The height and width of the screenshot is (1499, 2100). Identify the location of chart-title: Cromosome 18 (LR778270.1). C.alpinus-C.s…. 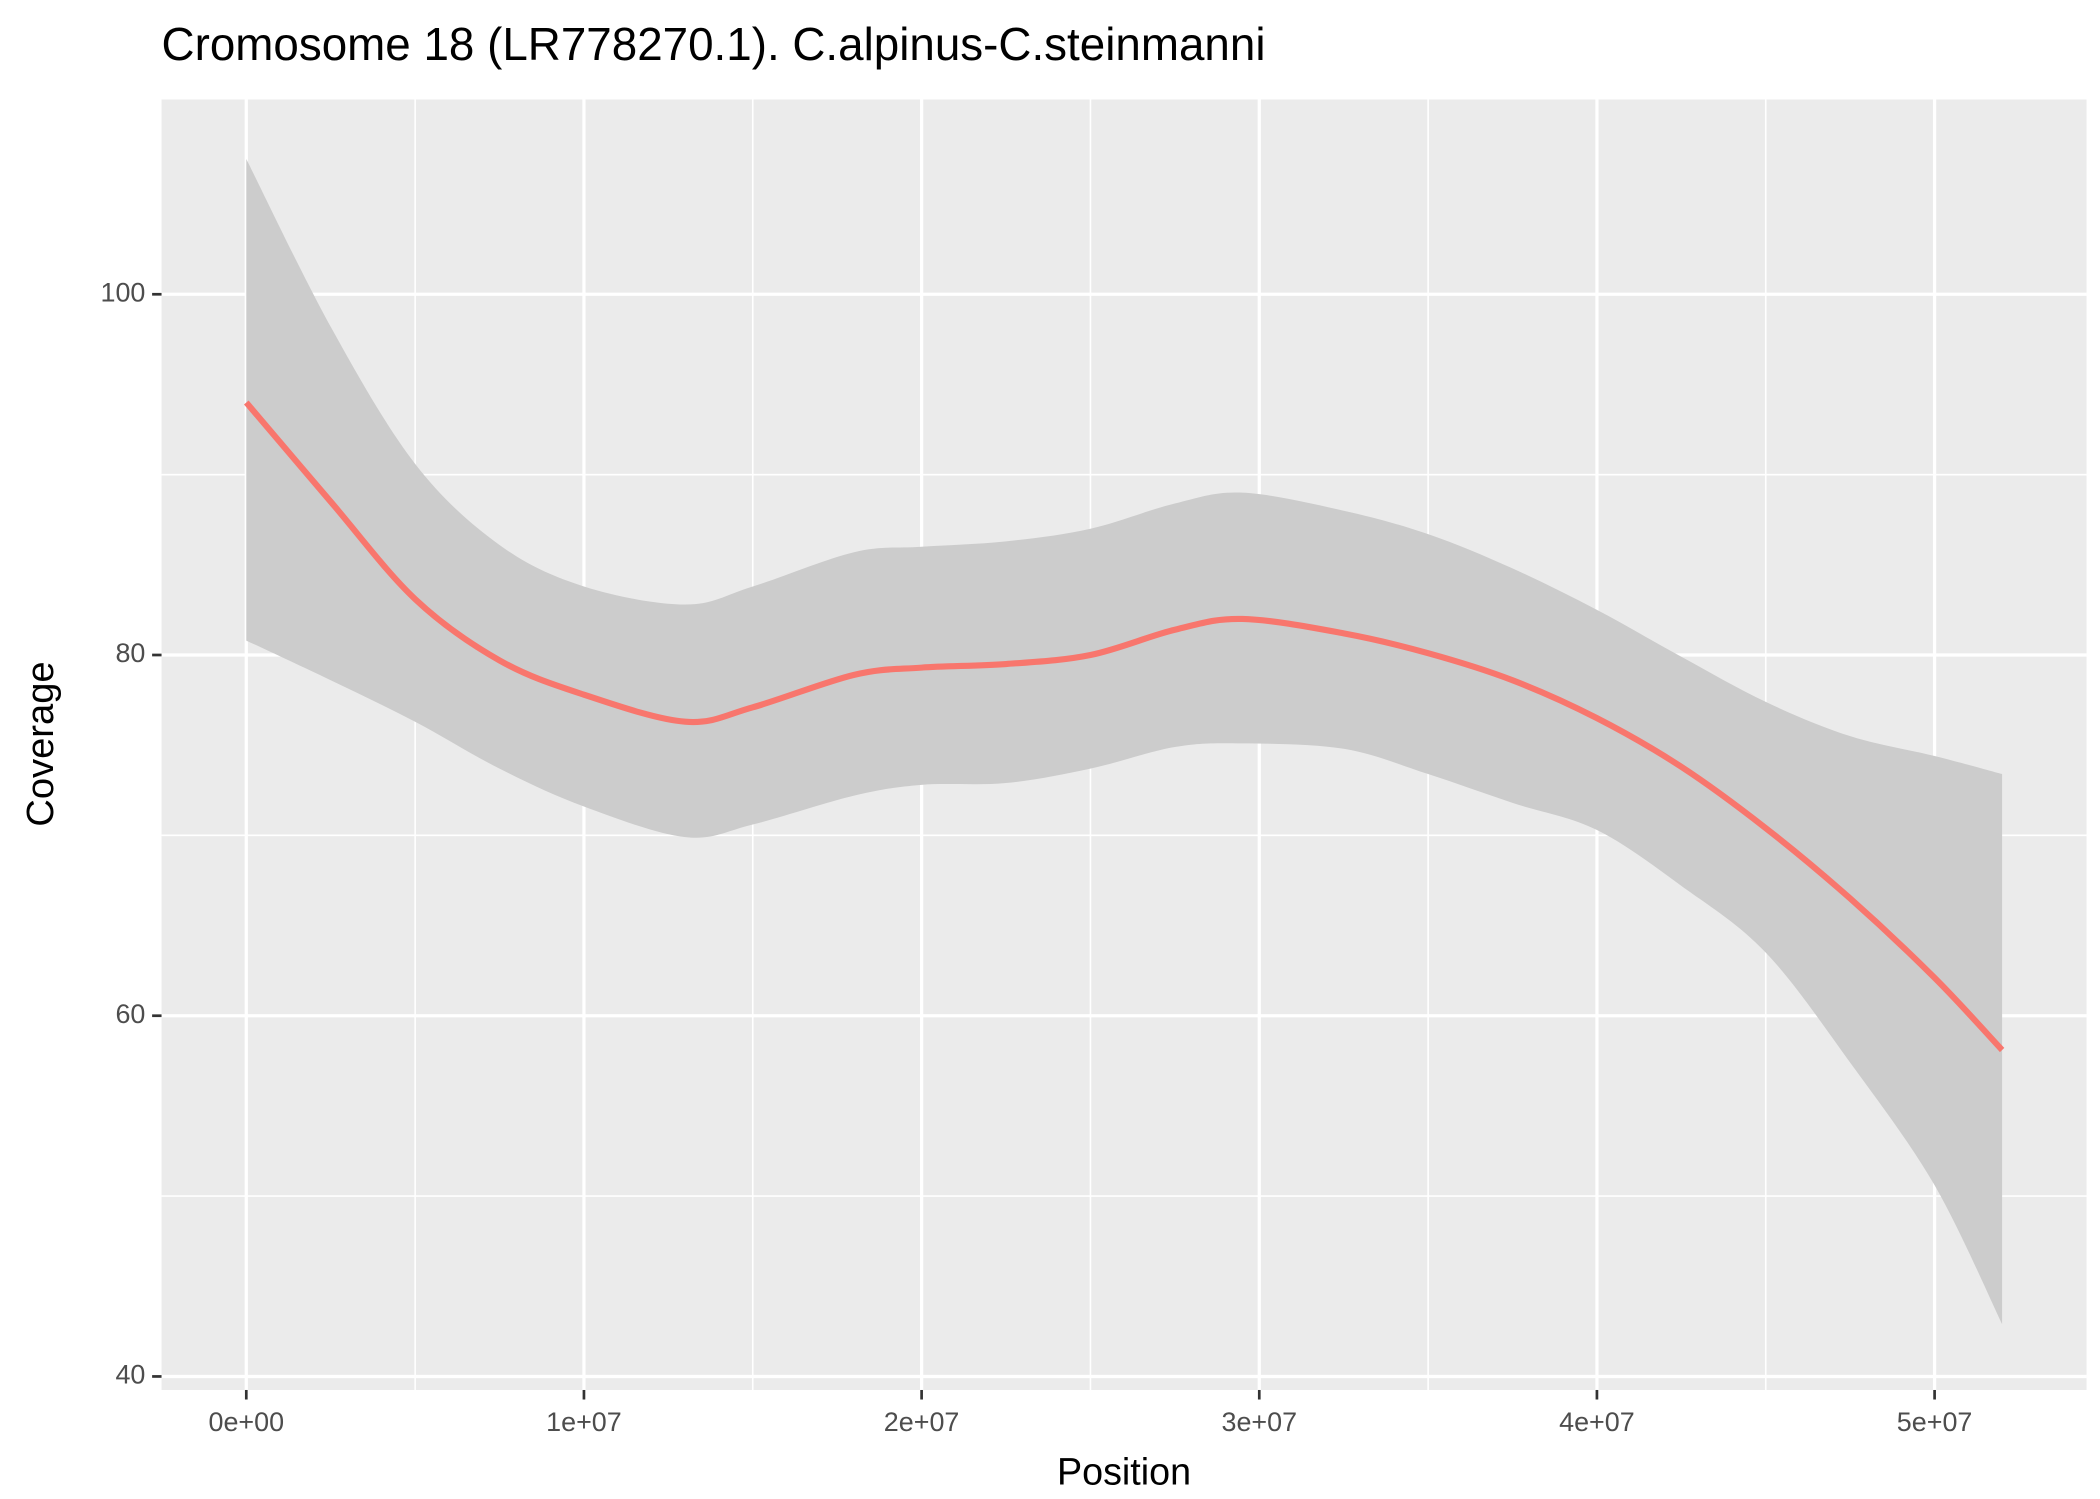
(714, 44).